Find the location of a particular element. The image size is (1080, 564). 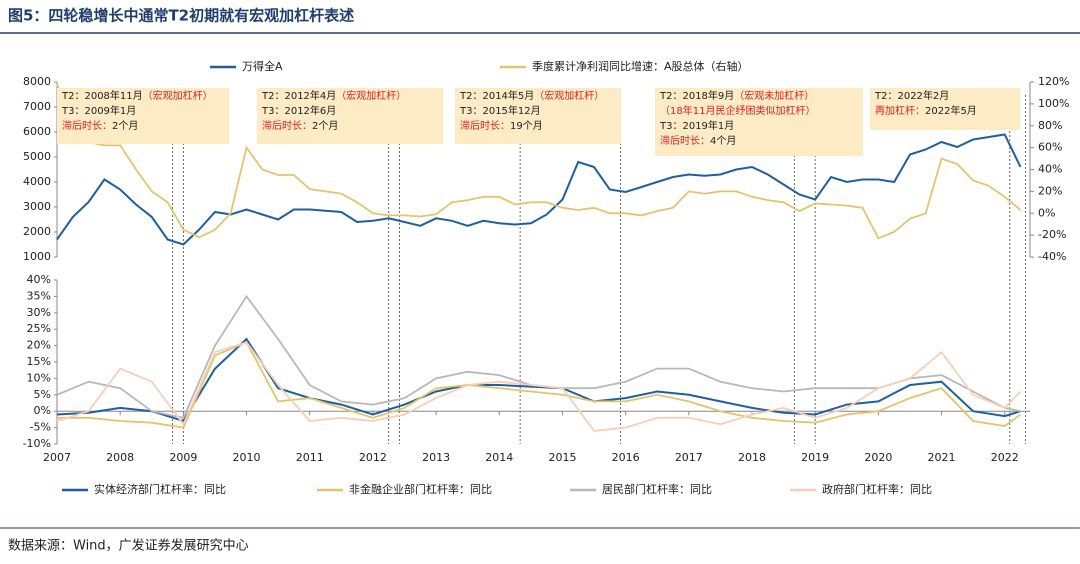

x-tick-label: 2017 is located at coordinates (689, 457).